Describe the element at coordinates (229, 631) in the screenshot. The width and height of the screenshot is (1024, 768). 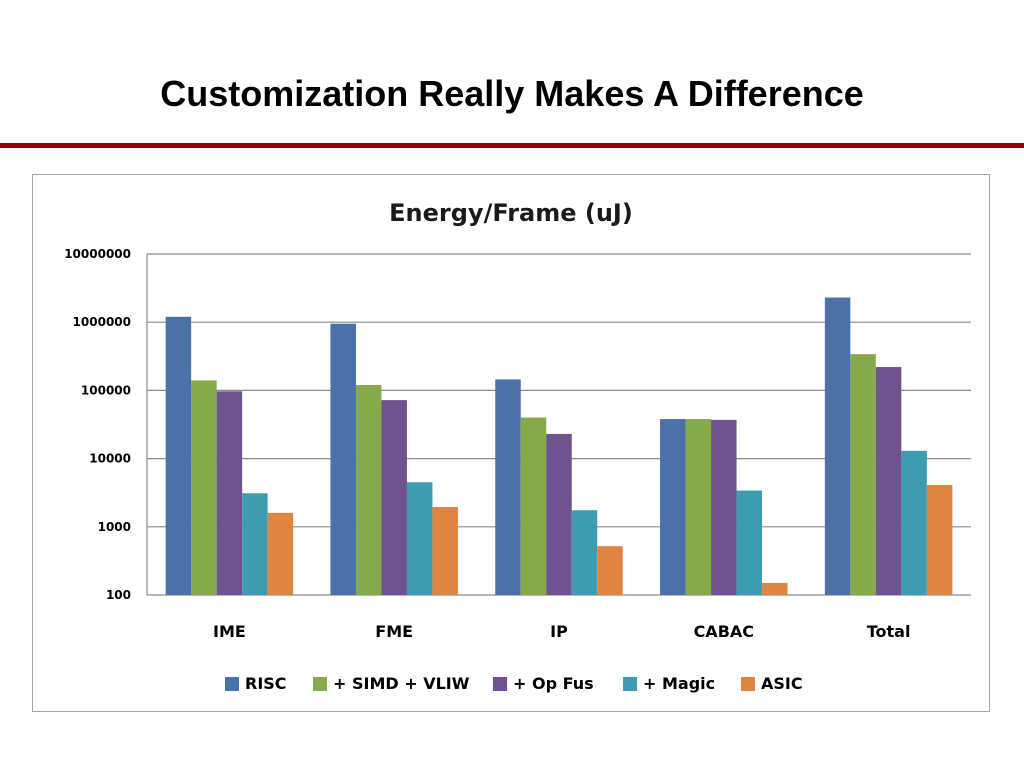
I see `category-label: IME` at that location.